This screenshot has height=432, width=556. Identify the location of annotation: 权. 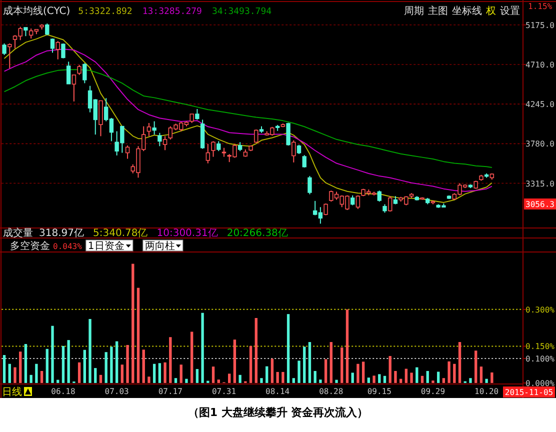
(490, 11).